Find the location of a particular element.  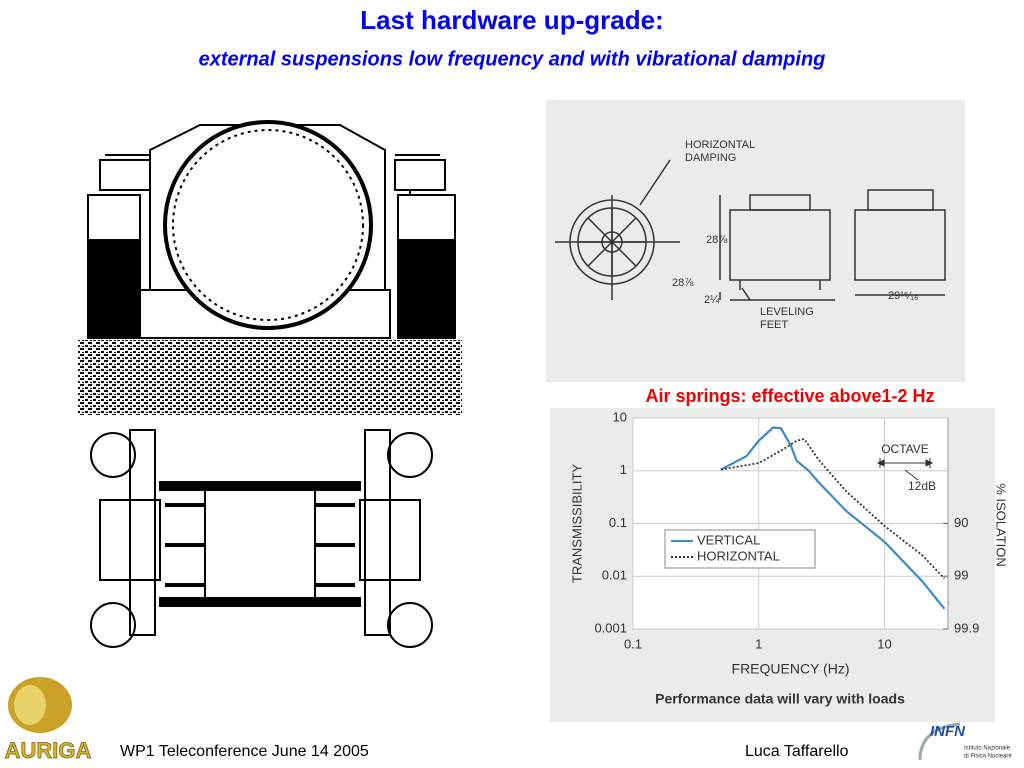

dimension-label: HORIZONTAL is located at coordinates (720, 145).